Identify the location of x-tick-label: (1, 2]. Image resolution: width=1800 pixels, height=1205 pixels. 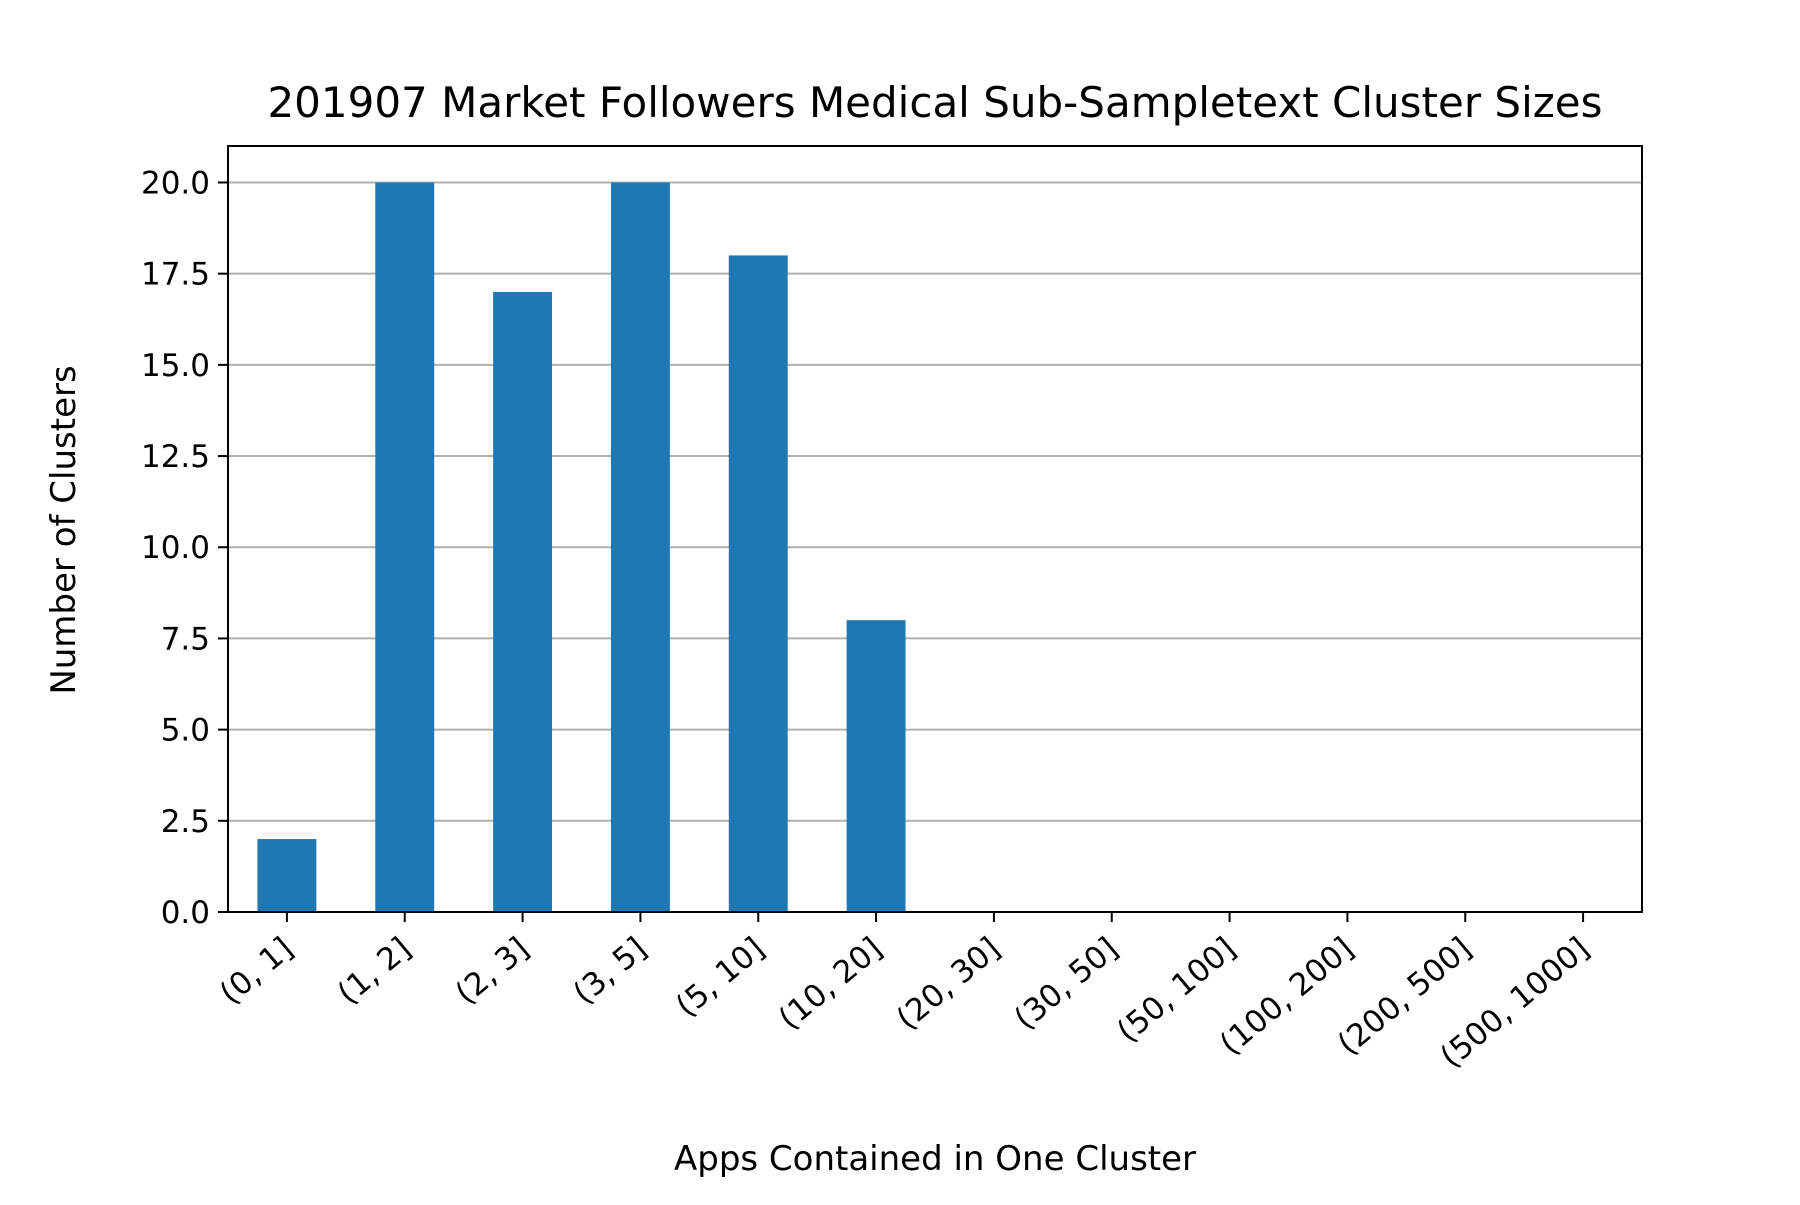
(374, 971).